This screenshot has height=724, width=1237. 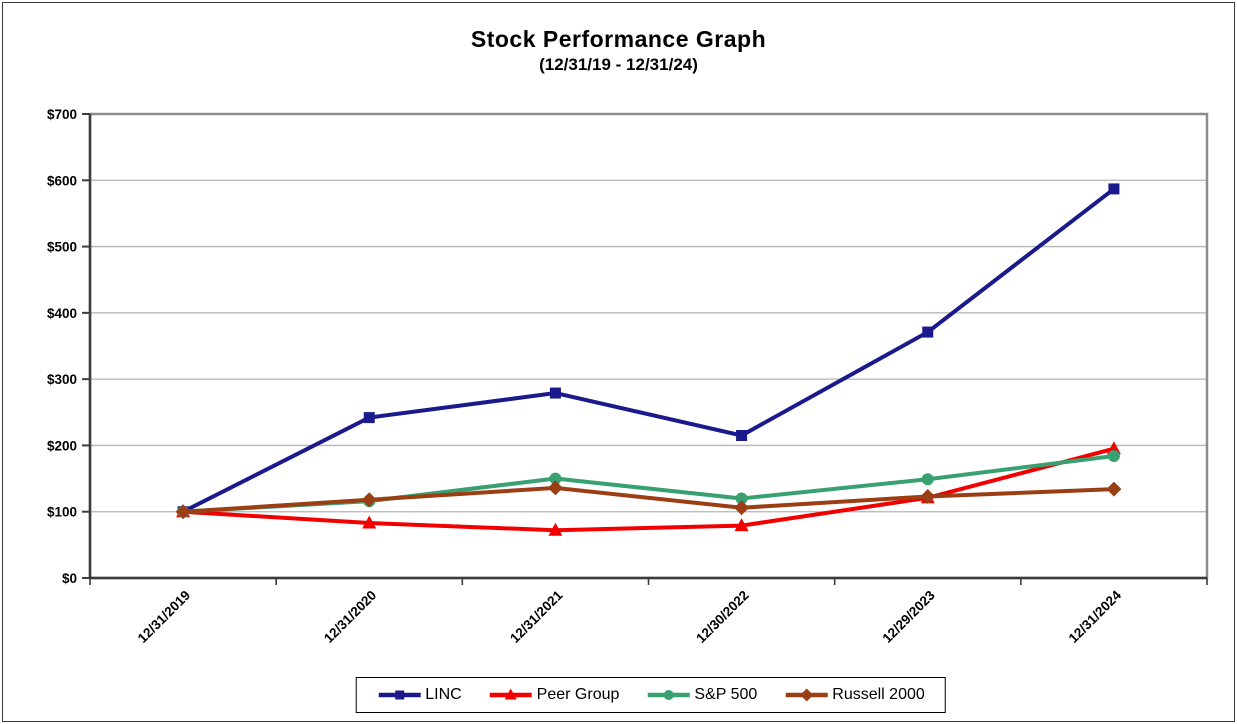 I want to click on y-tick-label: $100, so click(x=62, y=512).